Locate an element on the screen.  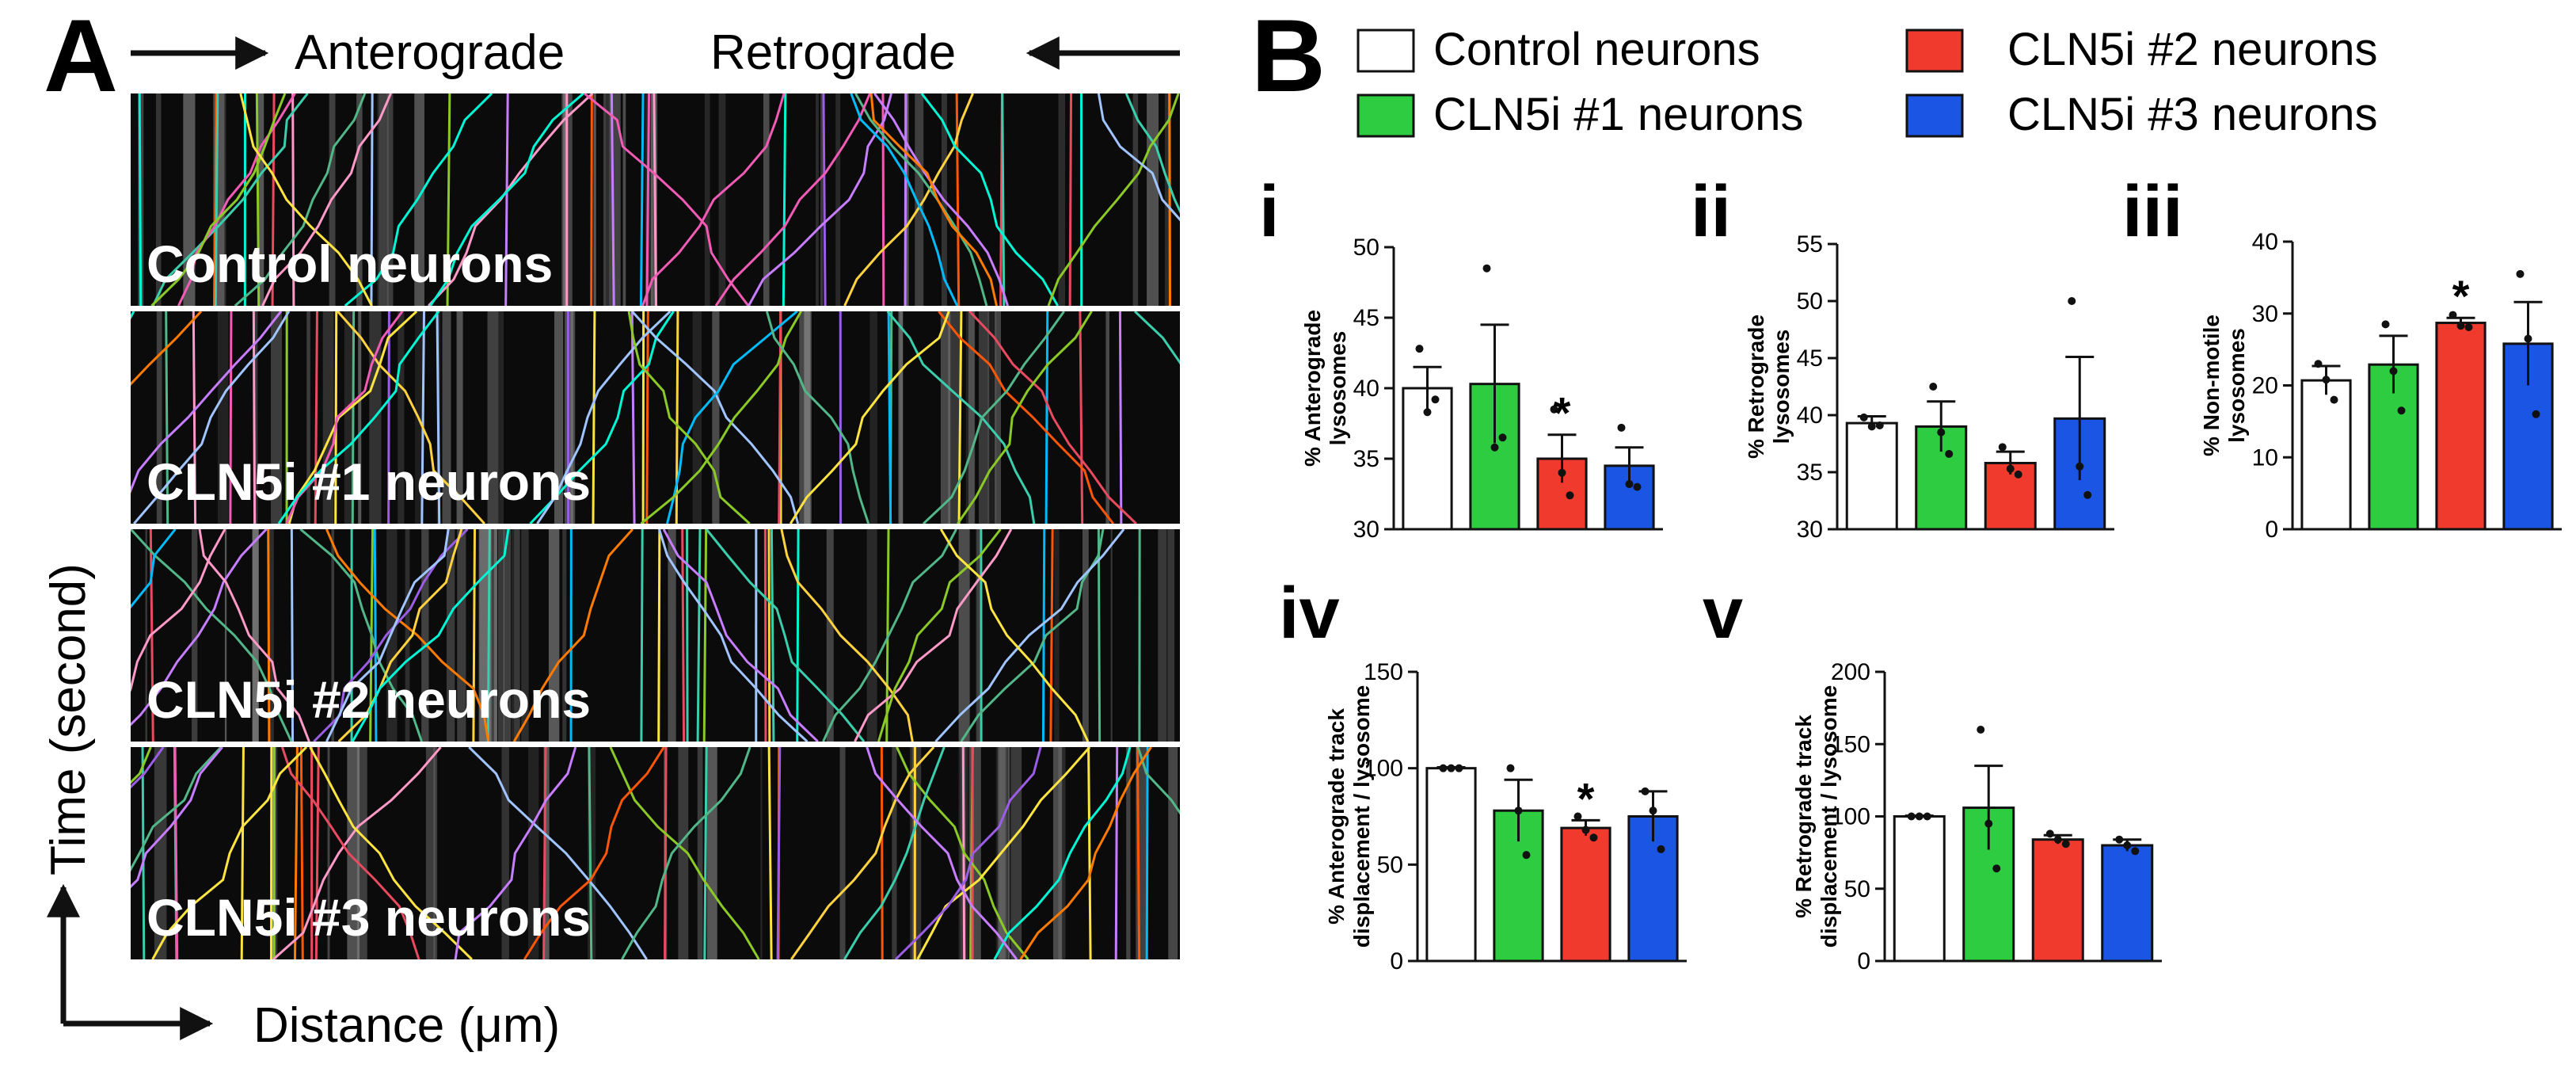
kymograph-label: CLN5i #3 neurons is located at coordinates (368, 917).